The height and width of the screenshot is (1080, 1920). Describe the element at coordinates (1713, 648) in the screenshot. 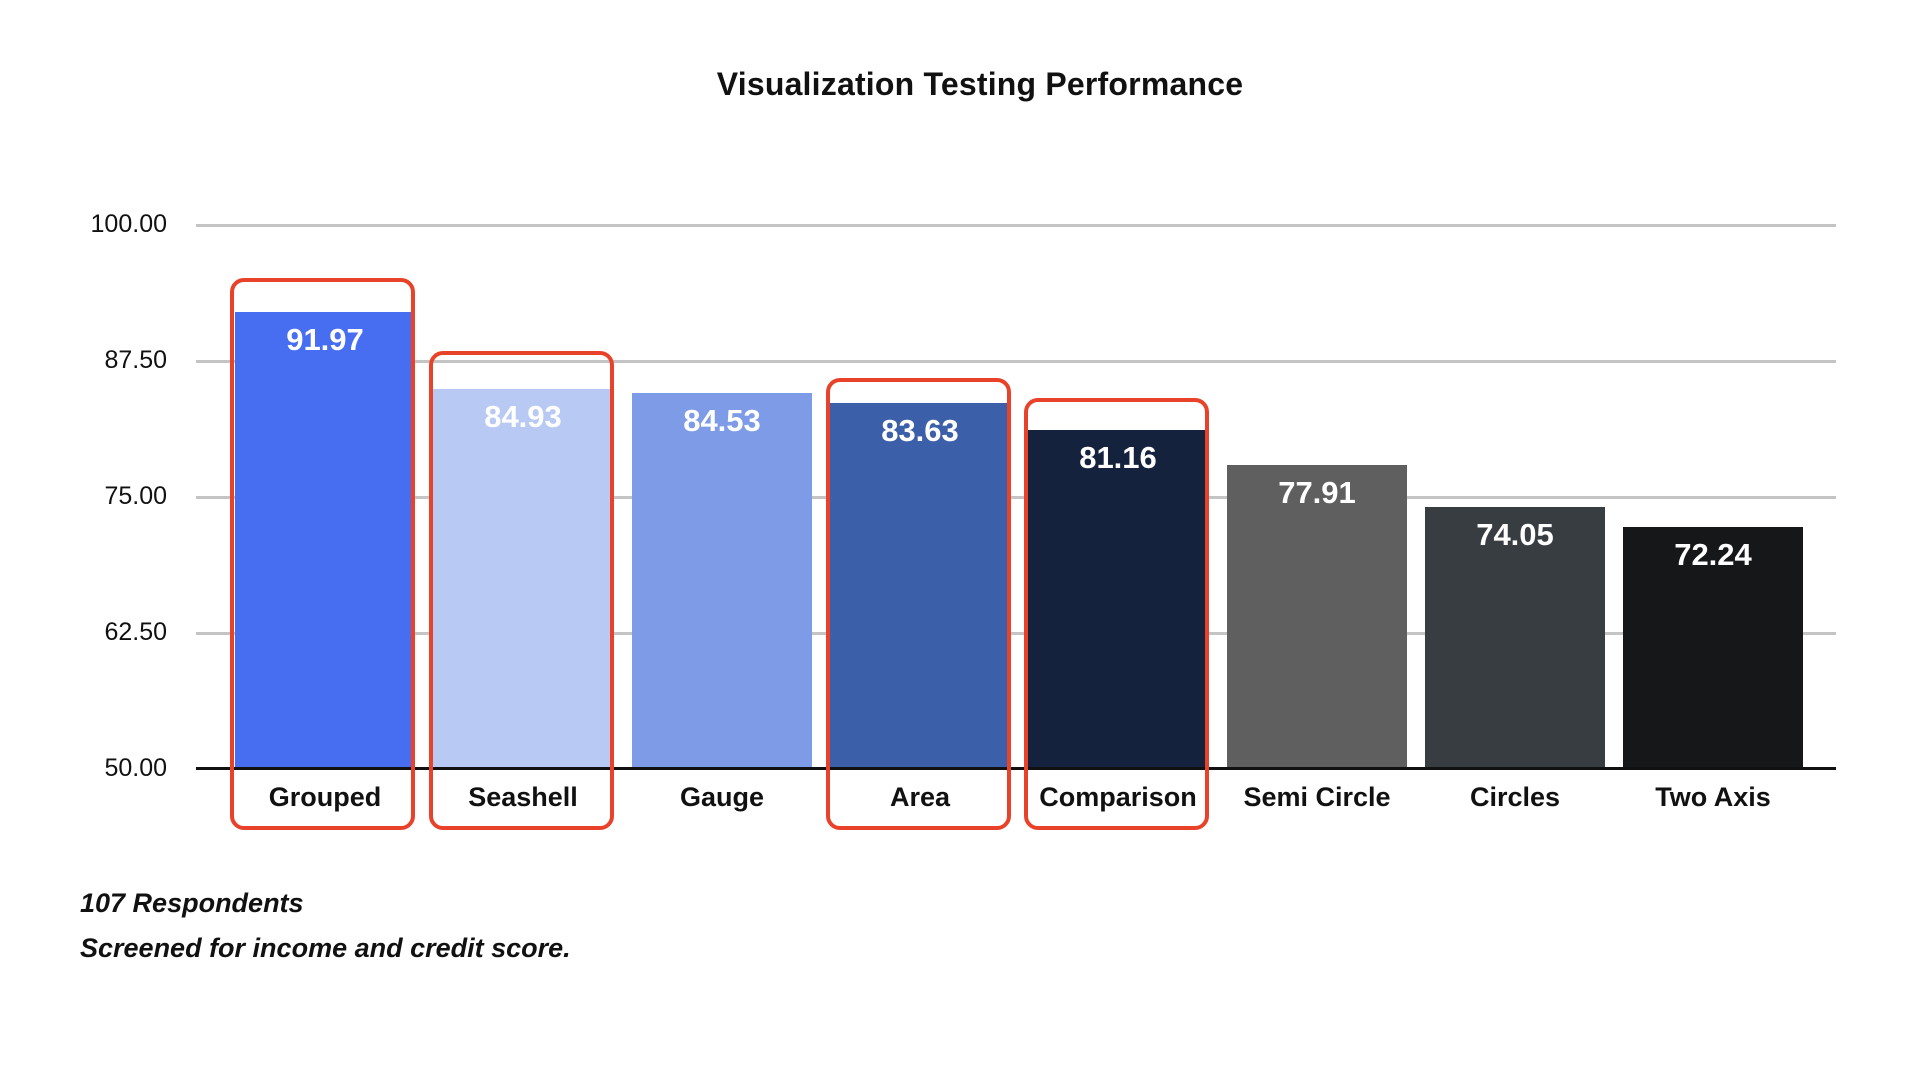

I see `bar-two-axis: 72.24` at that location.